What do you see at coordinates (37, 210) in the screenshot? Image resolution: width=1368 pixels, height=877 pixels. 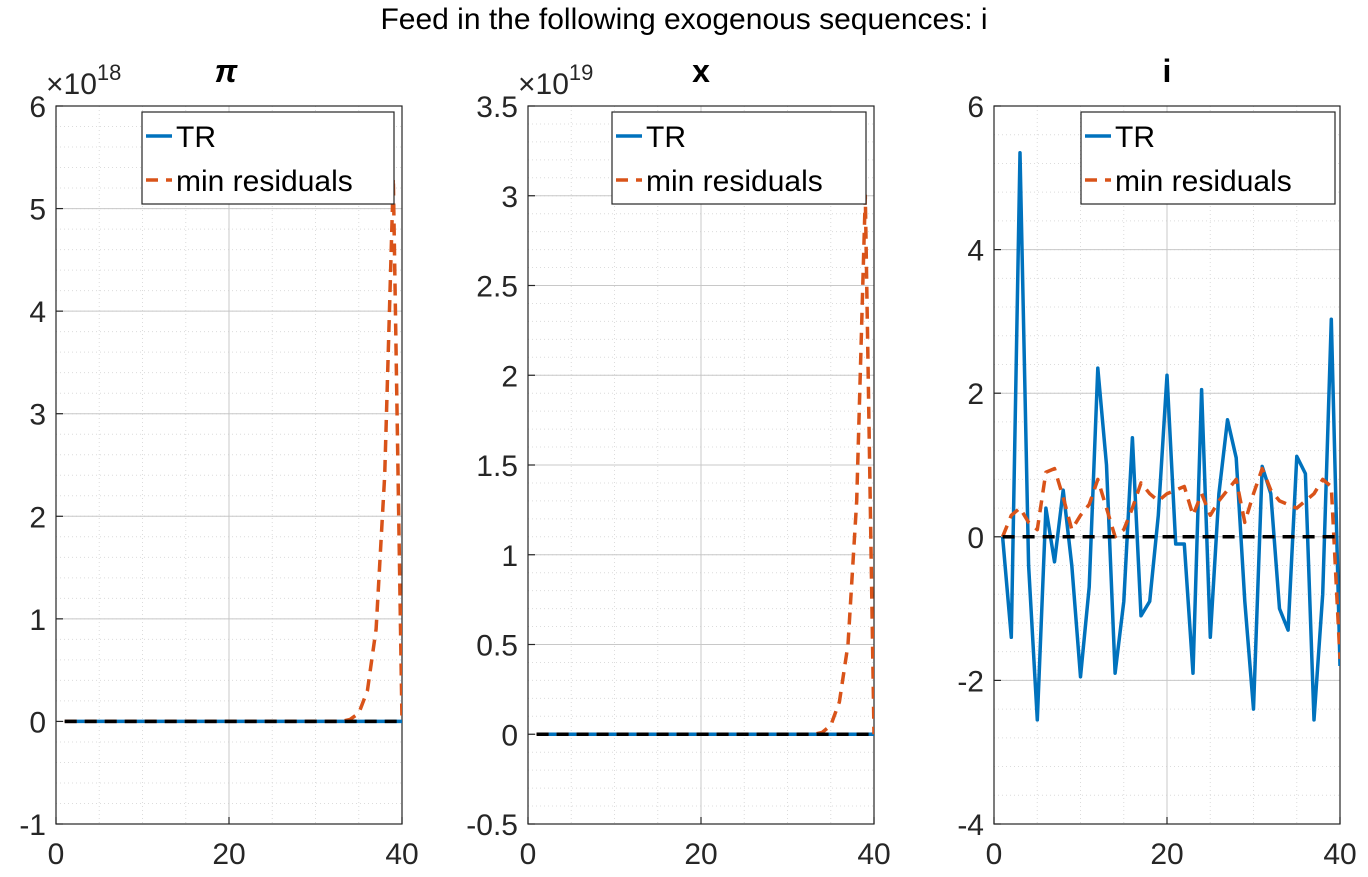 I see `y-tick-label: 5` at bounding box center [37, 210].